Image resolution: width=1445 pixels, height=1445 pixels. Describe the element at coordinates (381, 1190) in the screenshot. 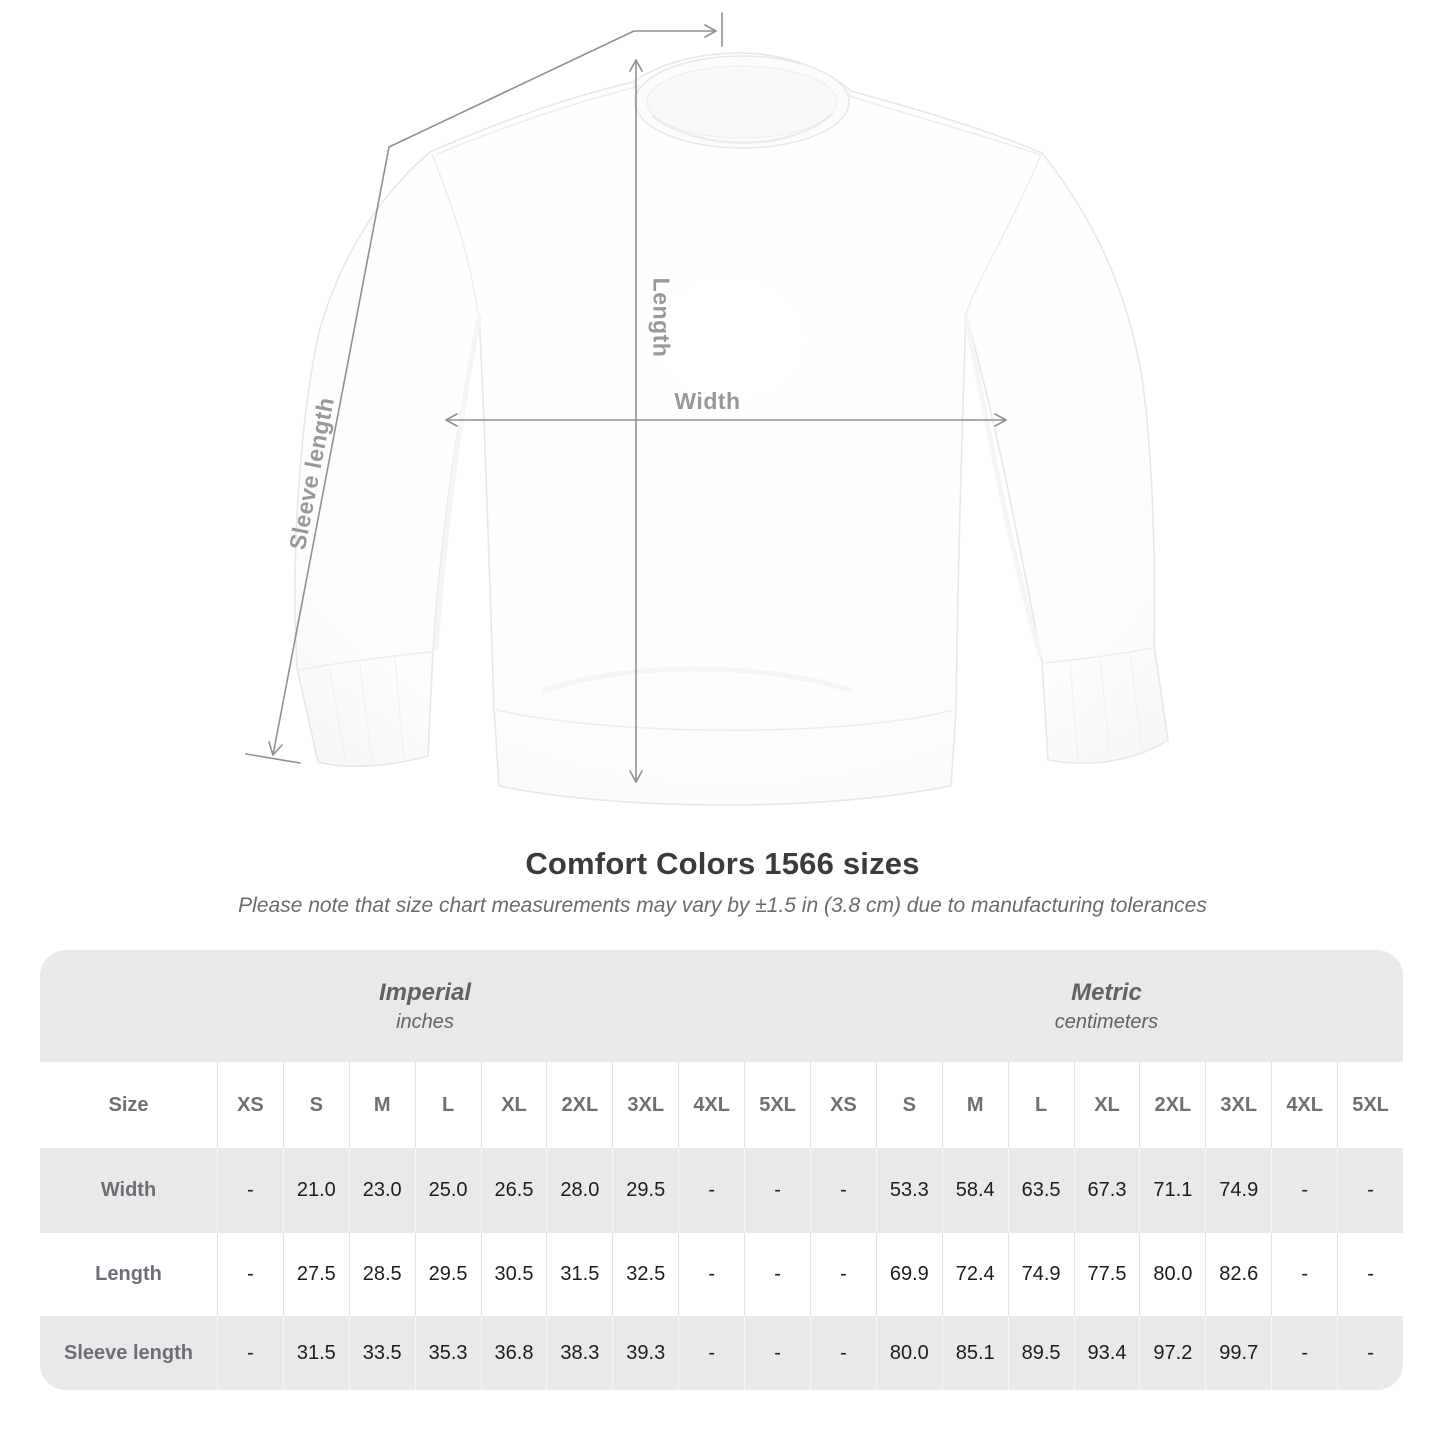

I see `table-cell: 23.0` at that location.